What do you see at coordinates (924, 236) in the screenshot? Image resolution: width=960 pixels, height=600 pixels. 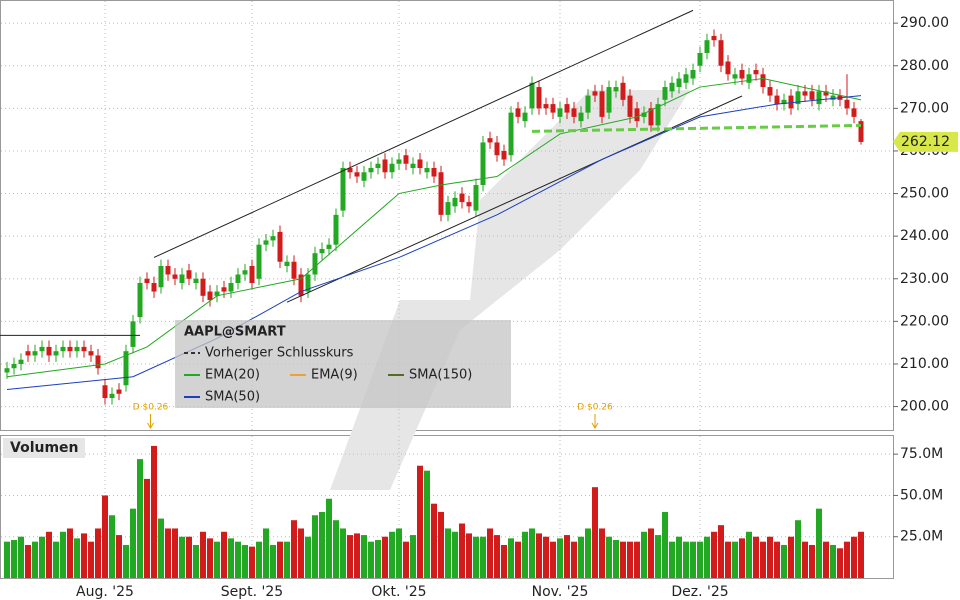 I see `y-tick-label: 240.00` at bounding box center [924, 236].